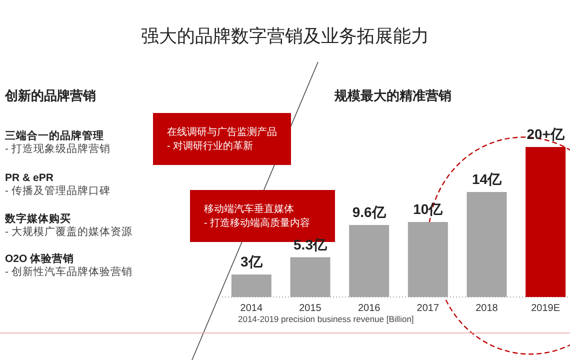 The image size is (570, 360). I want to click on x-tick-label: 2015, so click(310, 308).